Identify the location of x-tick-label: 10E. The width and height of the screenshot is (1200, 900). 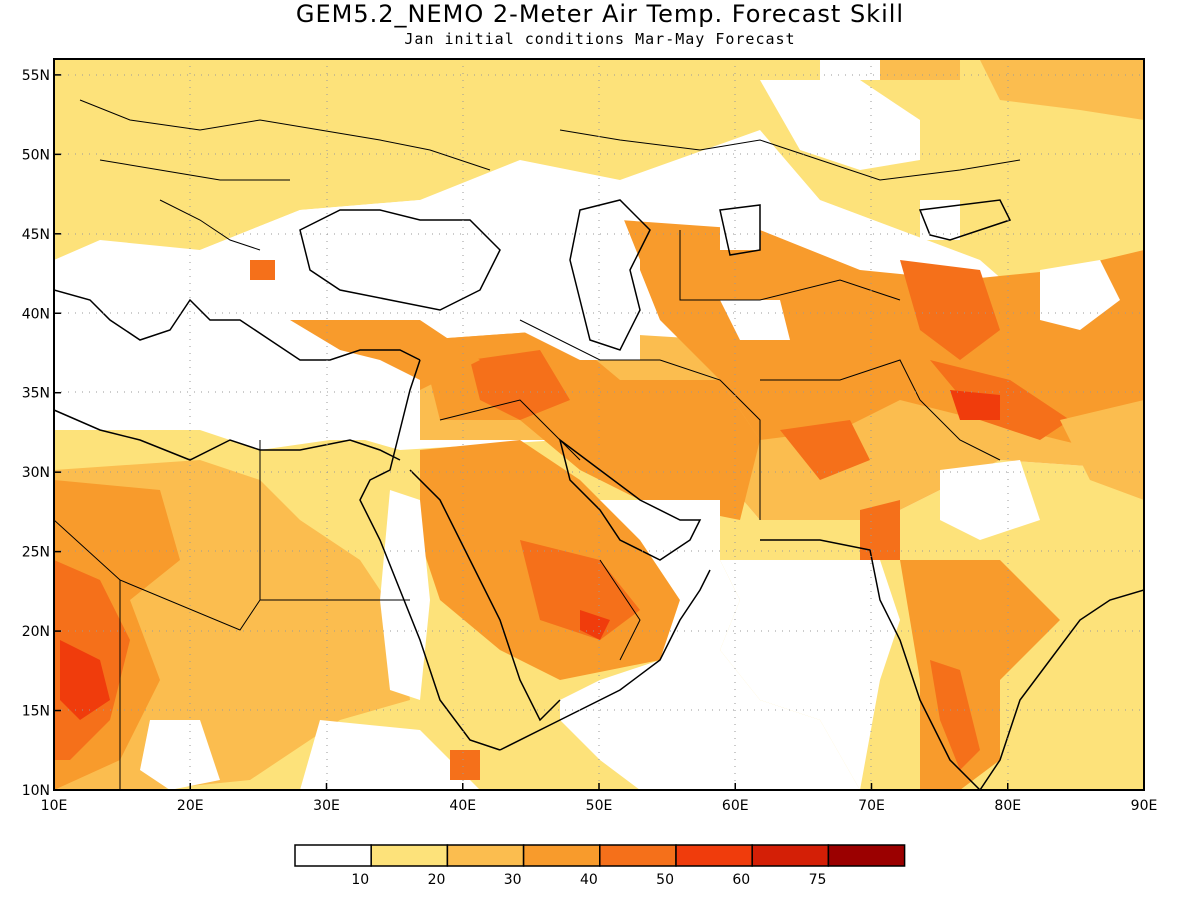
(54, 806).